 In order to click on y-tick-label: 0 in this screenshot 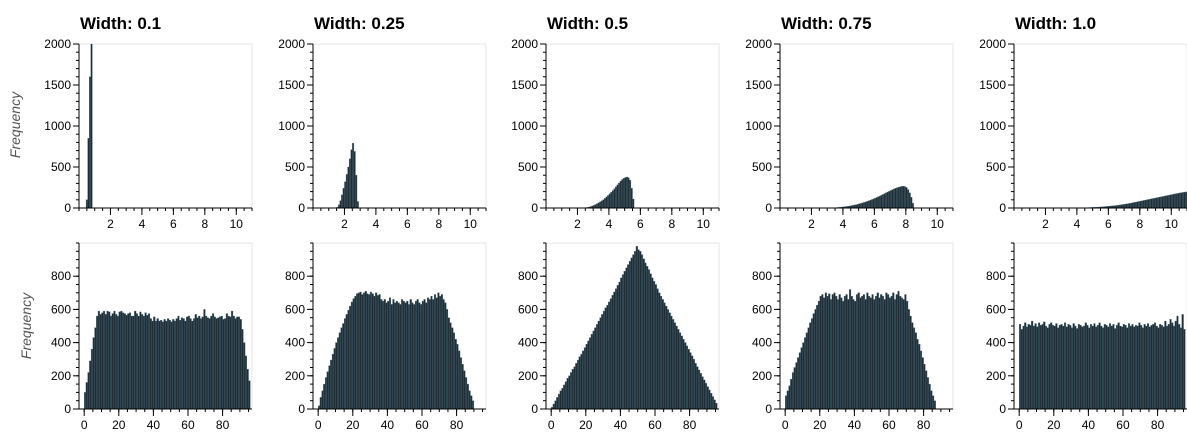, I will do `click(301, 409)`.